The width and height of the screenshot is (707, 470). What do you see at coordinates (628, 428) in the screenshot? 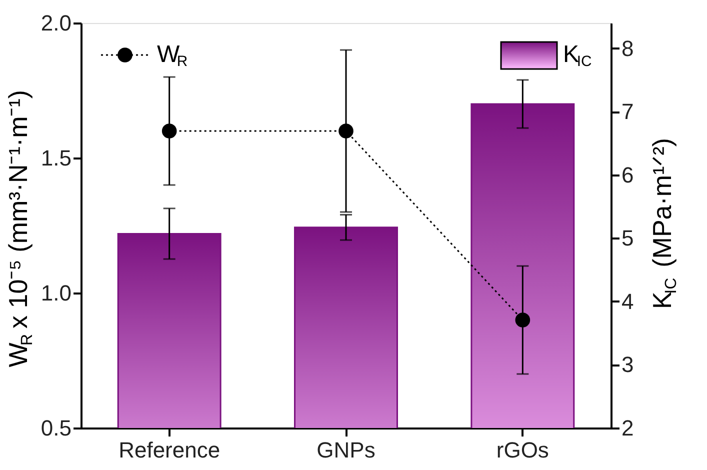
I see `y2-tick-label: 2` at bounding box center [628, 428].